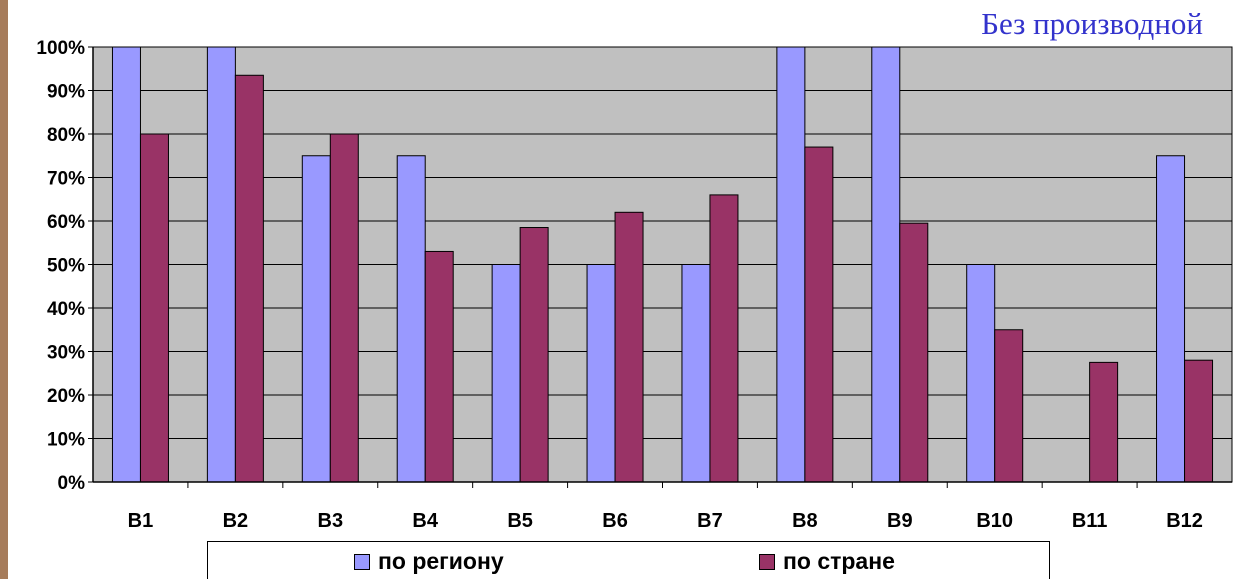 The width and height of the screenshot is (1233, 579). What do you see at coordinates (66, 135) in the screenshot?
I see `y-tick-label-80: 80%` at bounding box center [66, 135].